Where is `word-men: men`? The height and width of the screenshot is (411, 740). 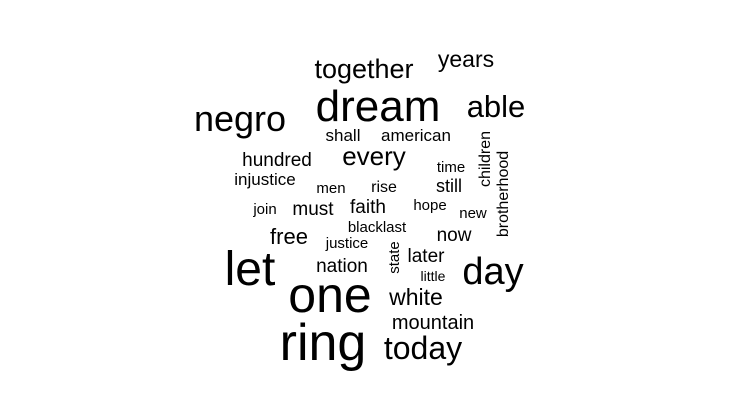
word-men: men is located at coordinates (331, 188).